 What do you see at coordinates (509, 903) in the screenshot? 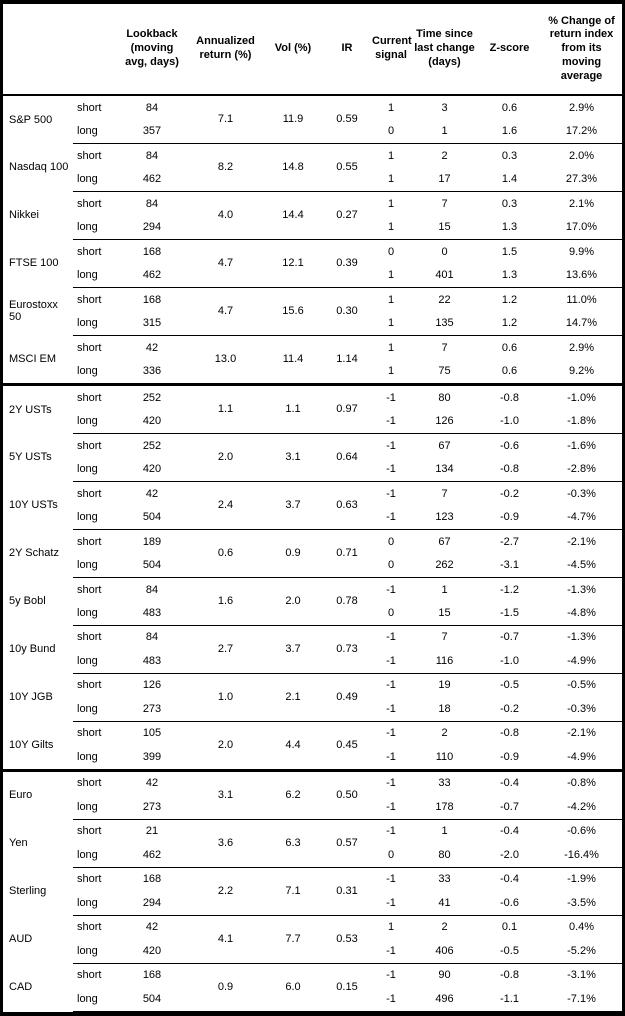
I see `zscore-cell: -0.6` at bounding box center [509, 903].